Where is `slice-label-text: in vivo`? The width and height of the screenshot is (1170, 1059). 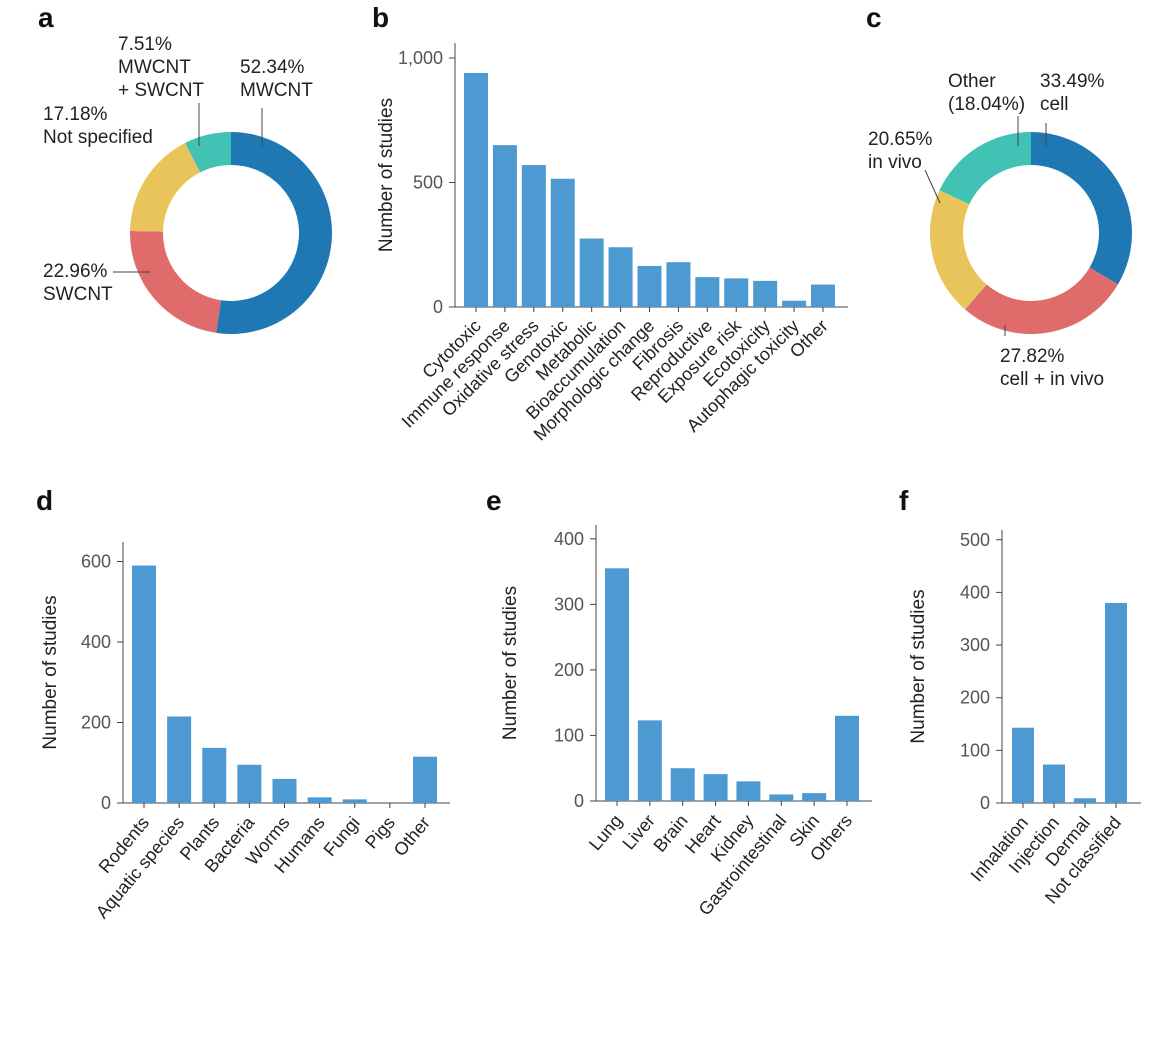 slice-label-text: in vivo is located at coordinates (895, 162).